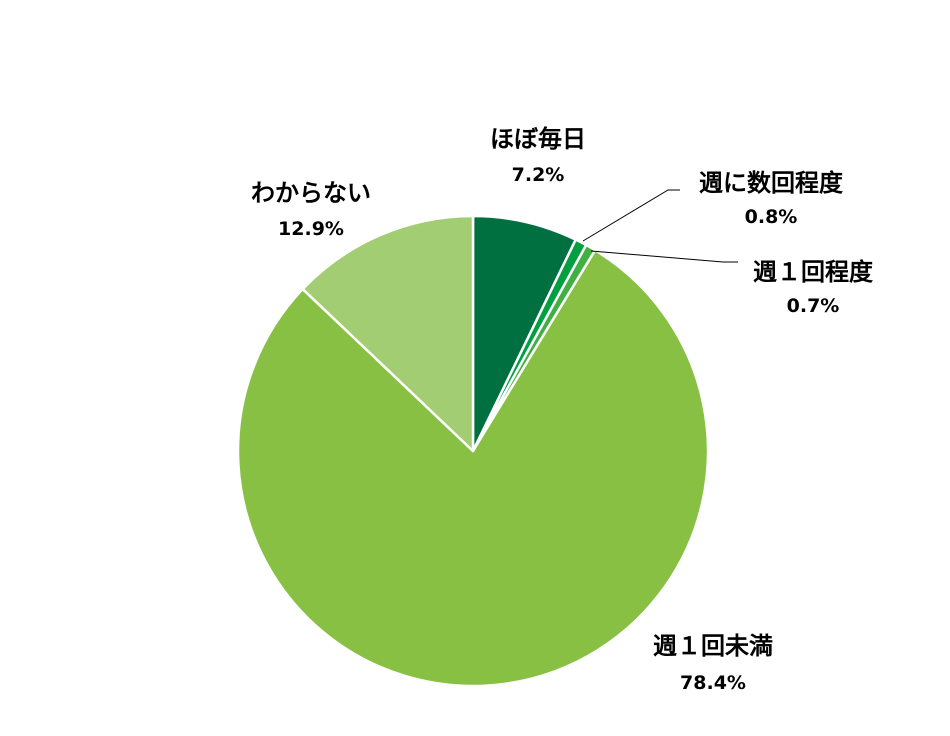 Image resolution: width=950 pixels, height=736 pixels. What do you see at coordinates (771, 183) in the screenshot?
I see `slice-label-1: 週に数回程度` at bounding box center [771, 183].